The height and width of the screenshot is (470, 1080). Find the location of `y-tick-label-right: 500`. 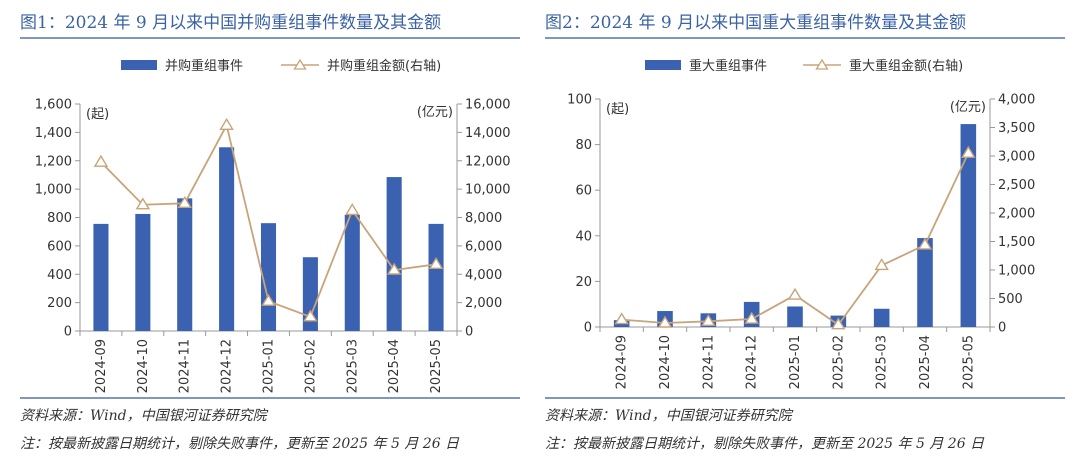

y-tick-label-right: 500 is located at coordinates (1010, 299).